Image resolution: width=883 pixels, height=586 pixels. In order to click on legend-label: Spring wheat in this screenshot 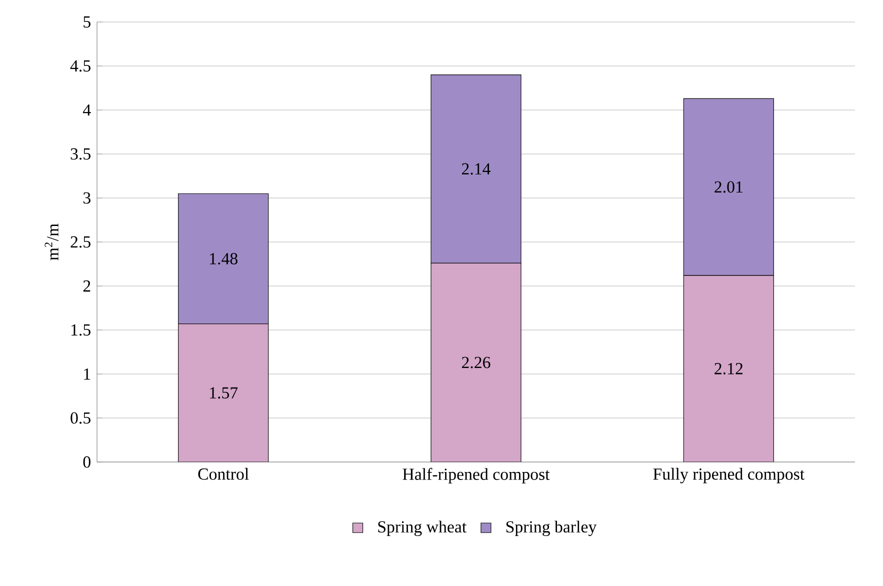, I will do `click(422, 528)`.